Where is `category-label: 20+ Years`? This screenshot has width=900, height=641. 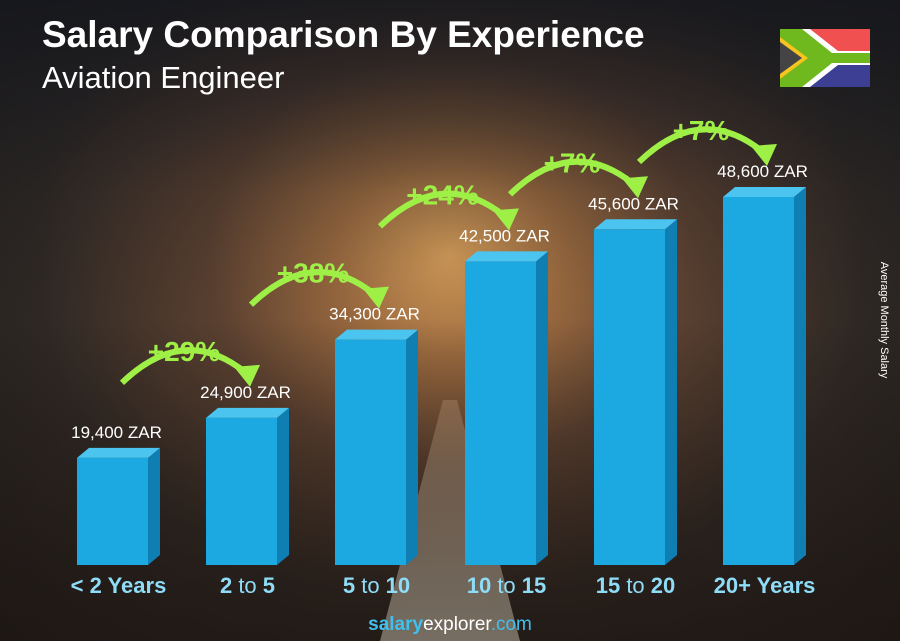
category-label: 20+ Years is located at coordinates (765, 585).